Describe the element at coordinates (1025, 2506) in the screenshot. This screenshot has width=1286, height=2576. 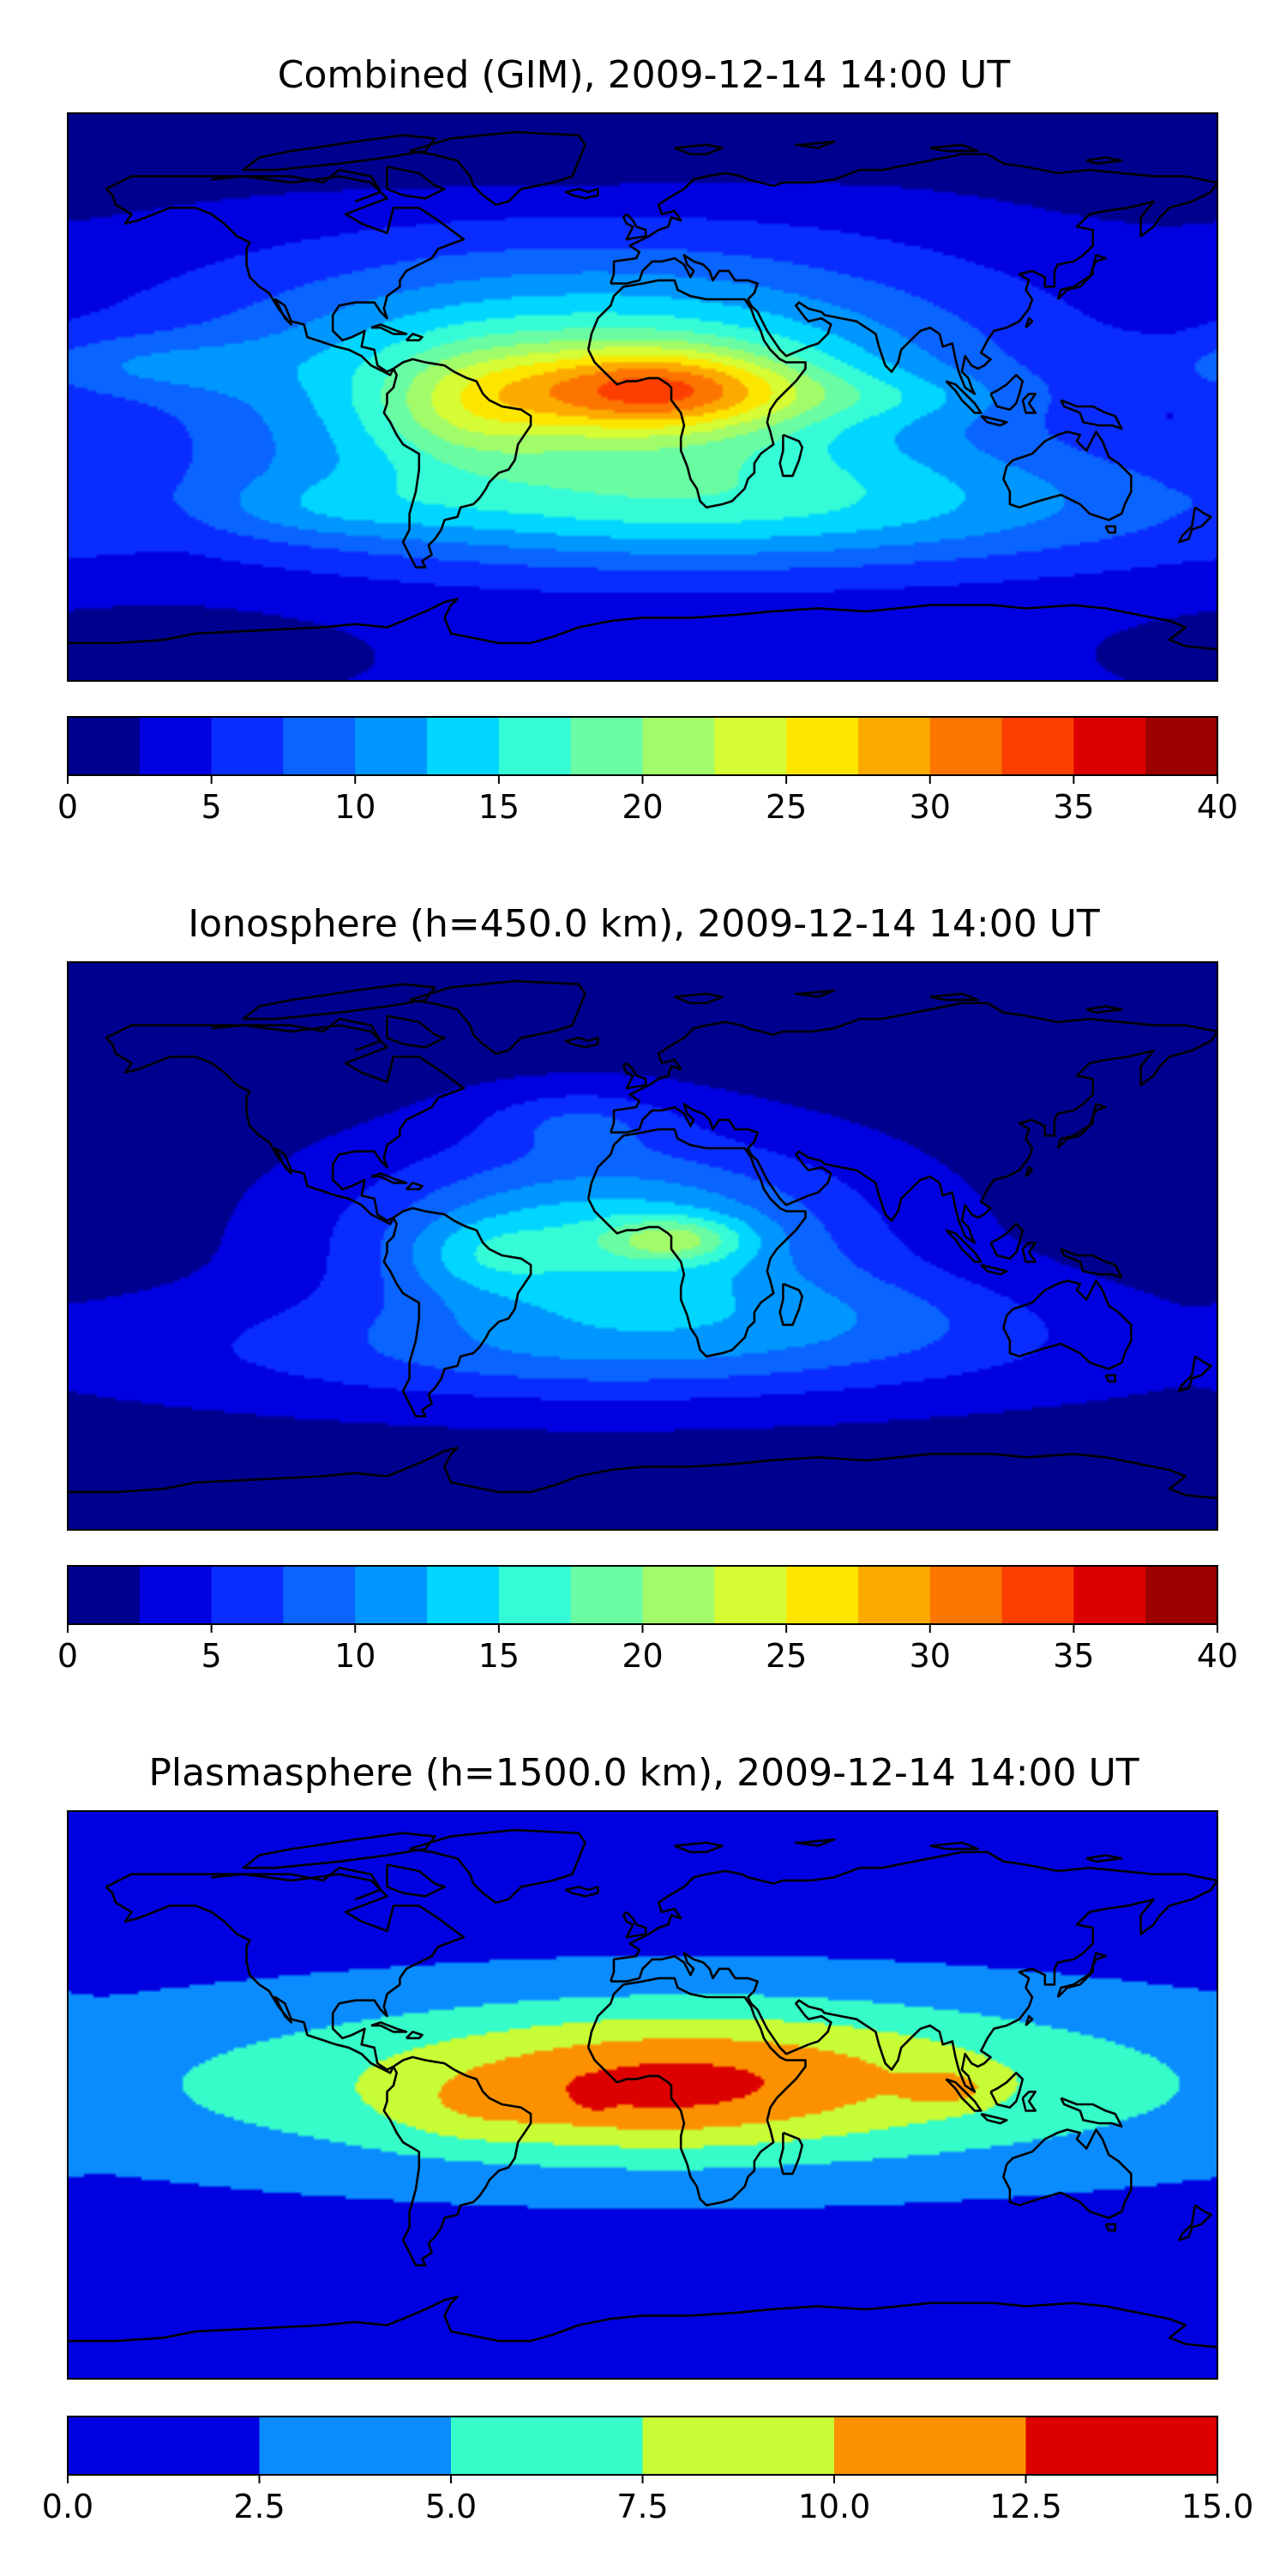
I see `colorbar-tick-label: 12.5` at that location.